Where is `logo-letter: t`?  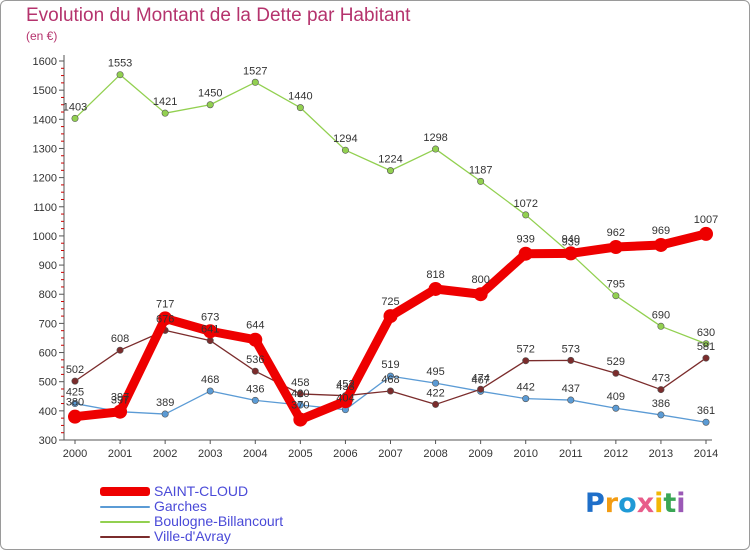
logo-letter: t is located at coordinates (670, 503).